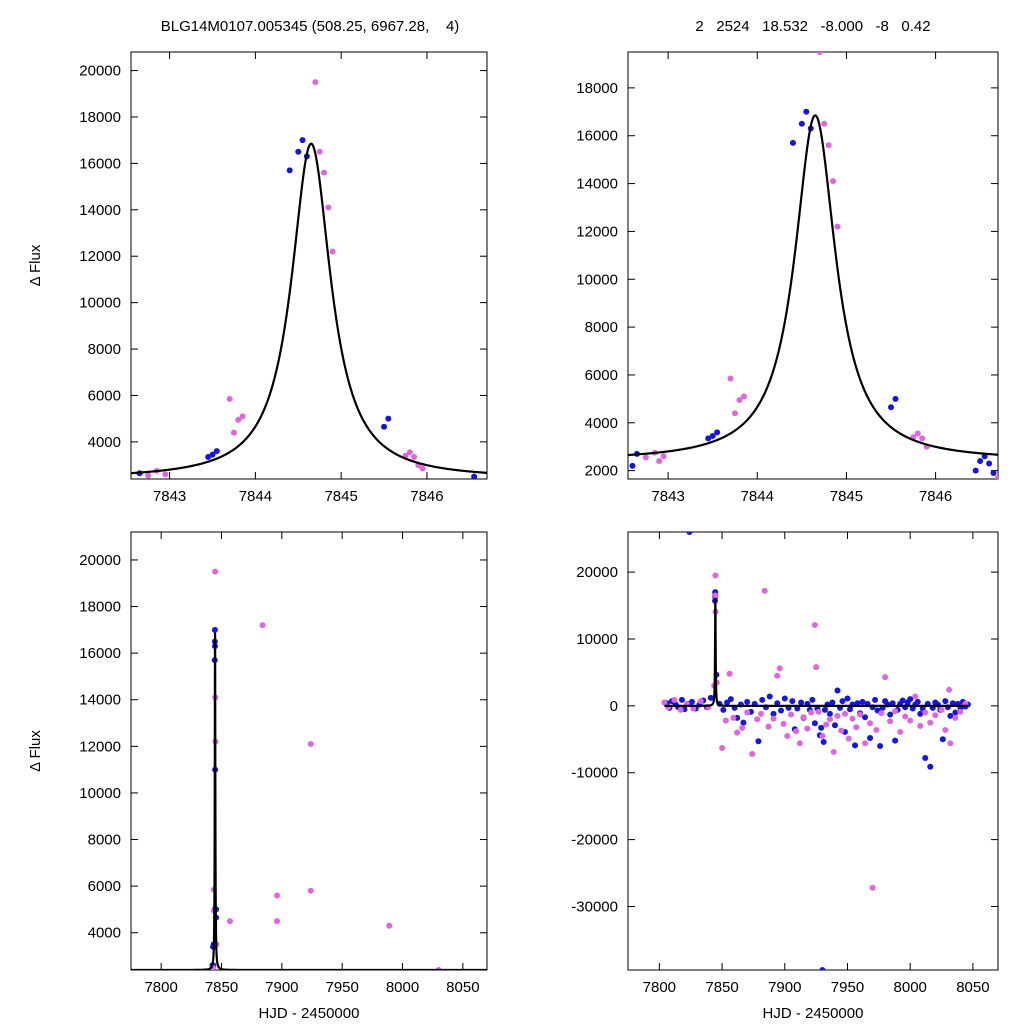 Image resolution: width=1024 pixels, height=1024 pixels. Describe the element at coordinates (310, 26) in the screenshot. I see `title-left: BLG14M0107.005345 (508.25, 6967.28, 4)` at that location.